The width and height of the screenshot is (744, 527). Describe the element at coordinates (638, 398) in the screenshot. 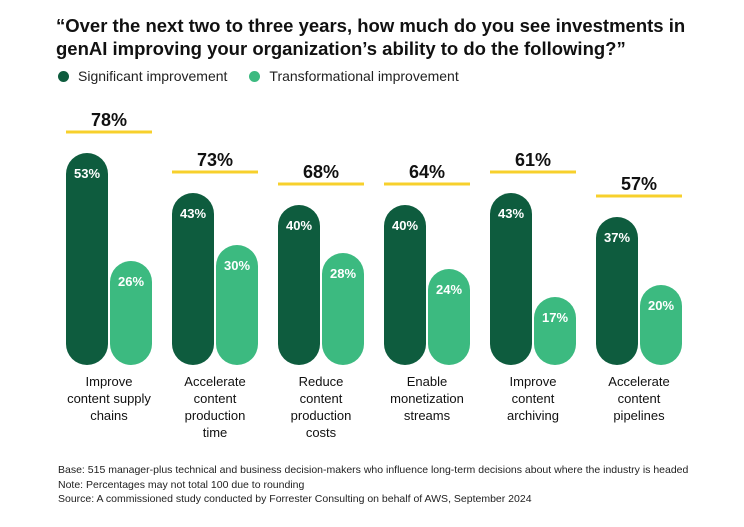

I see `category-label-6: Accelerate content pipelines` at that location.